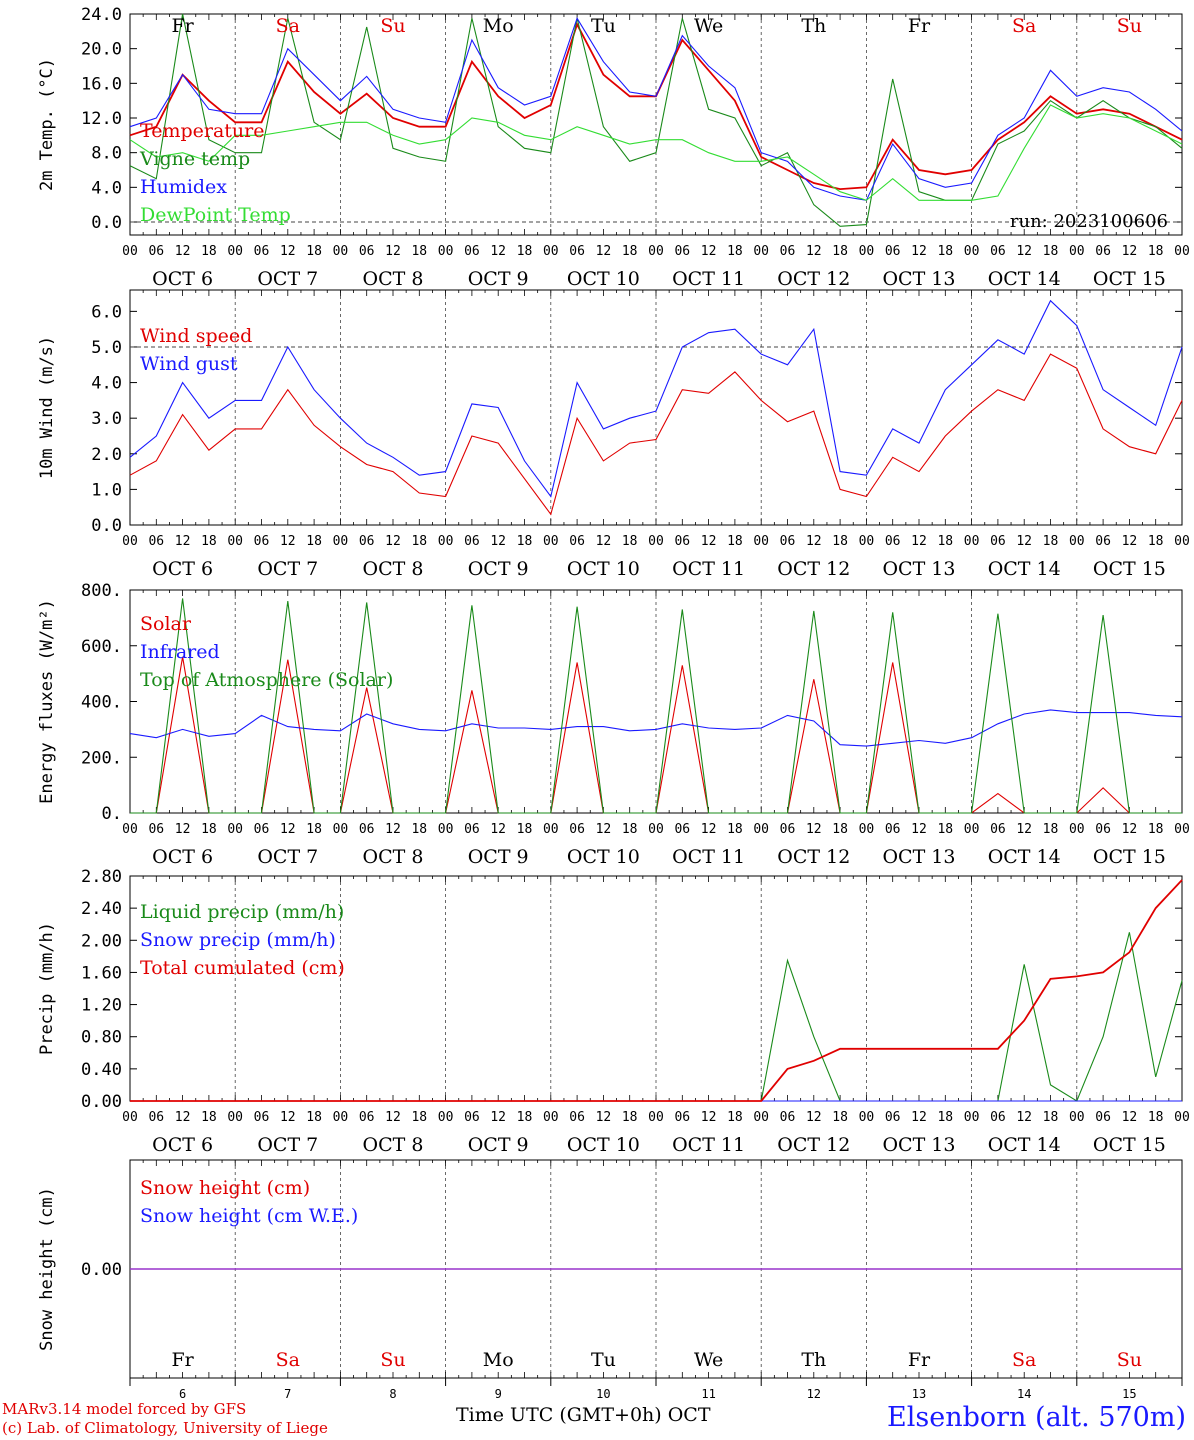 This screenshot has width=1194, height=1440. I want to click on legend-entry: Temperature, so click(202, 131).